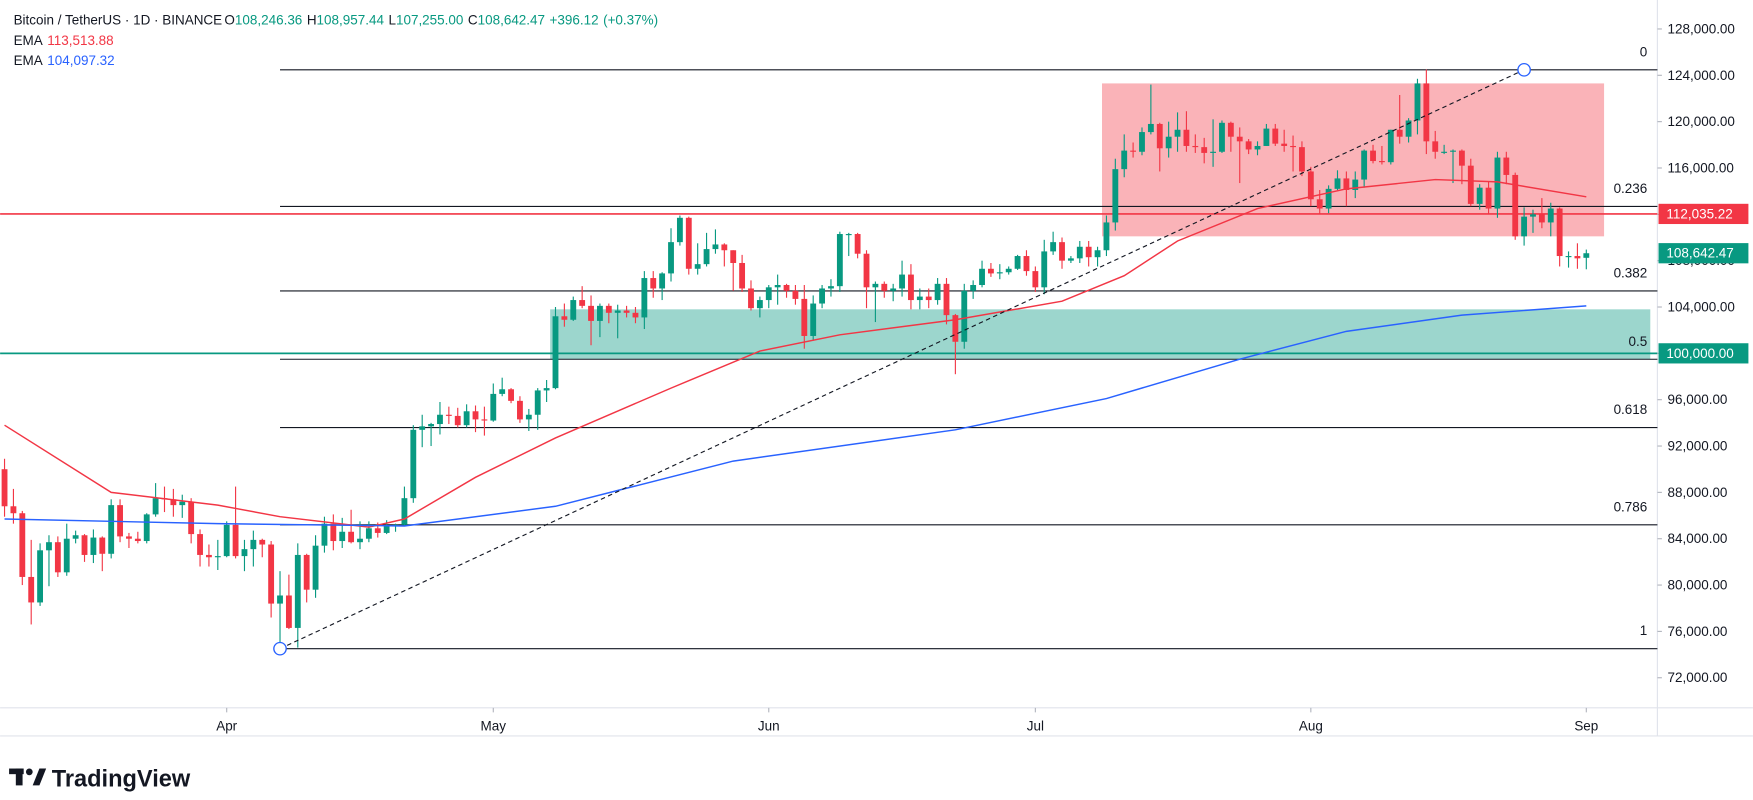 The width and height of the screenshot is (1753, 800). I want to click on ohlc-key: C, so click(473, 20).